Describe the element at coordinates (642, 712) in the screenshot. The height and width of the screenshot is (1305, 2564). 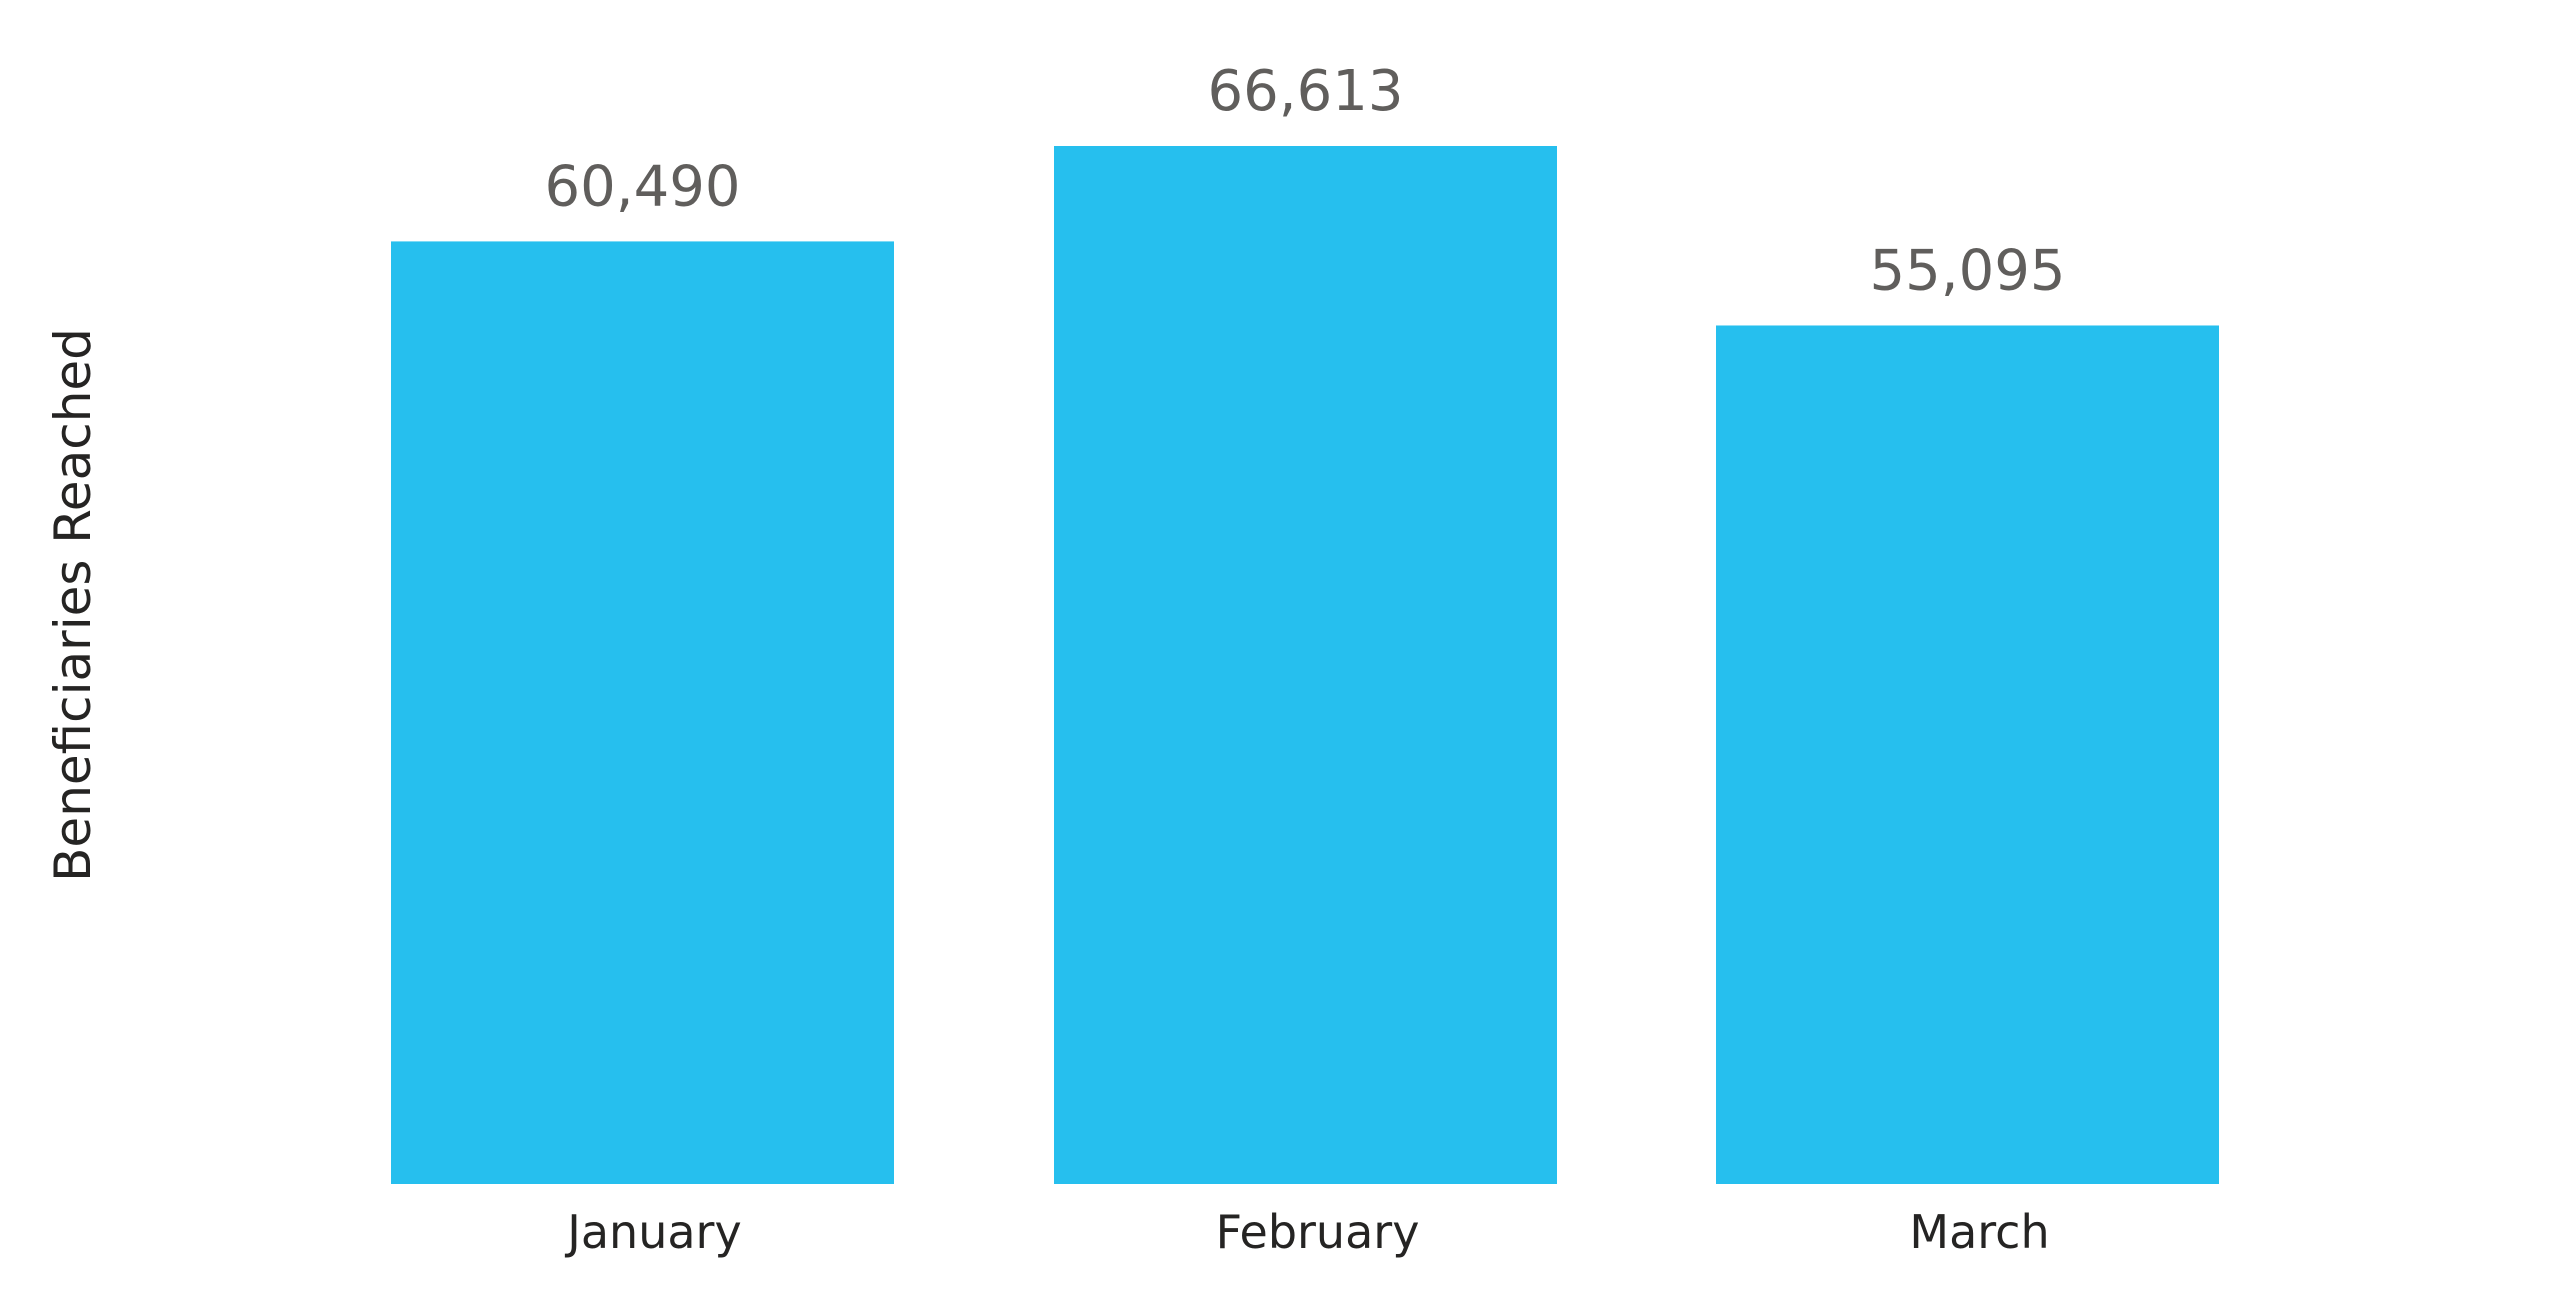
I see `bar-january` at that location.